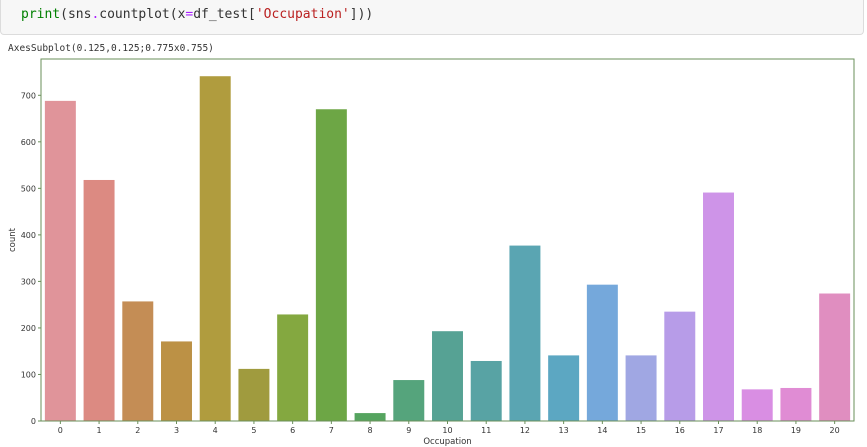 Image resolution: width=867 pixels, height=447 pixels. I want to click on code-paren-close: )), so click(365, 14).